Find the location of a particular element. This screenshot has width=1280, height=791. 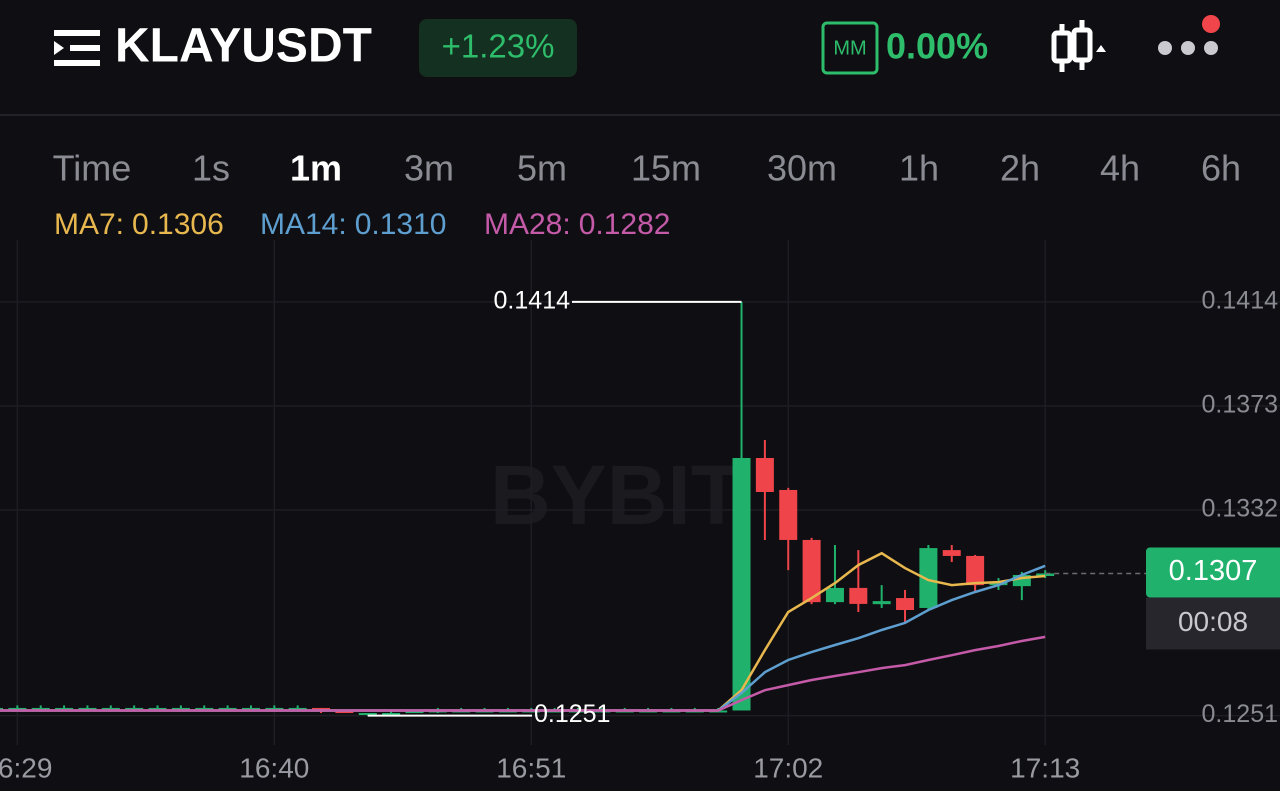

timeframe: 2h is located at coordinates (1020, 168).